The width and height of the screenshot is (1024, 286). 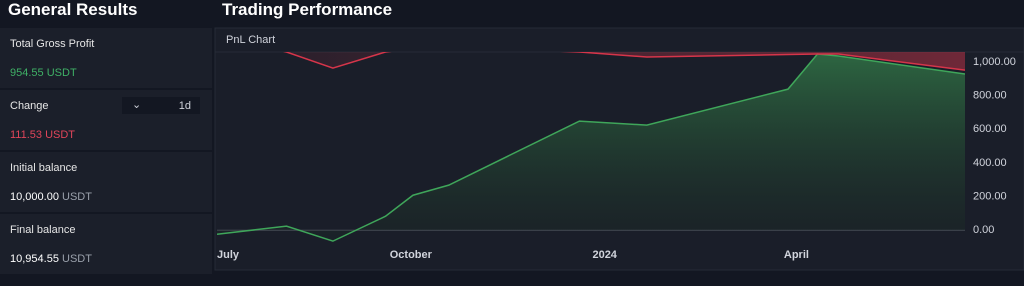 What do you see at coordinates (983, 230) in the screenshot?
I see `y-tick-label: 0.00` at bounding box center [983, 230].